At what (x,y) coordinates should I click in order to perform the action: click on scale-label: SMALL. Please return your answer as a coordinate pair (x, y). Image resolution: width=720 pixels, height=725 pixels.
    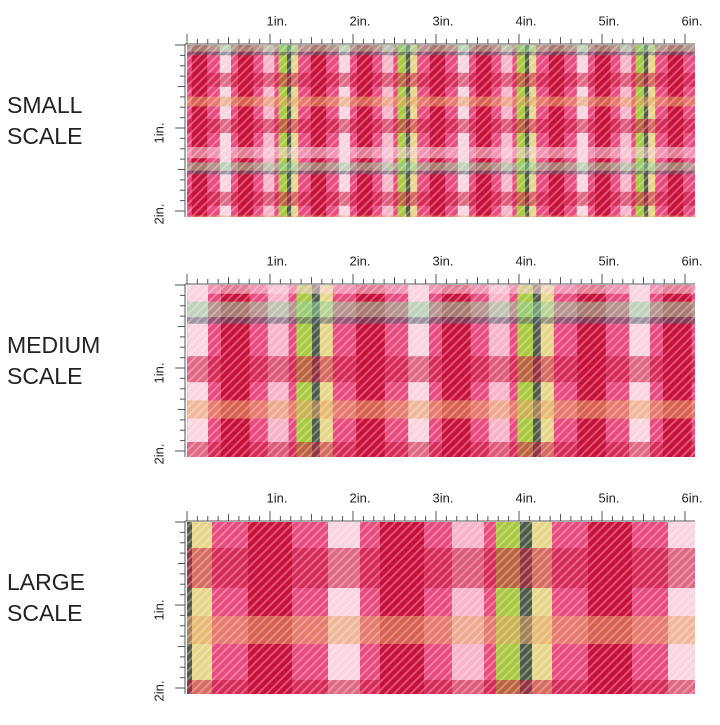
    Looking at the image, I should click on (45, 105).